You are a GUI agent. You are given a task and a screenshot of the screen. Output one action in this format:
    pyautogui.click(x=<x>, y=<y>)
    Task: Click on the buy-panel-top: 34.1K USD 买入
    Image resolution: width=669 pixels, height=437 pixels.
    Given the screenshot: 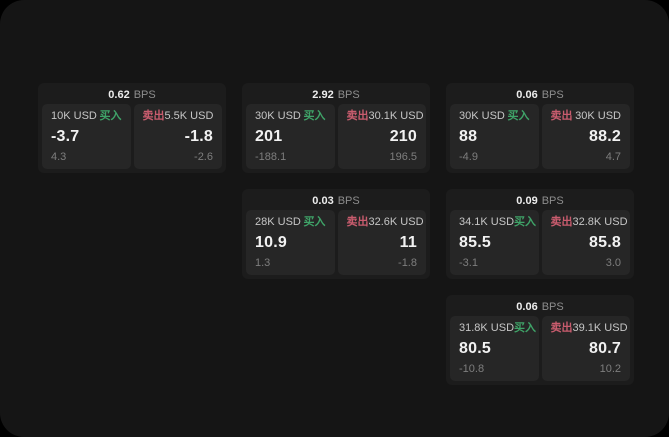 What is the action you would take?
    pyautogui.click(x=497, y=222)
    